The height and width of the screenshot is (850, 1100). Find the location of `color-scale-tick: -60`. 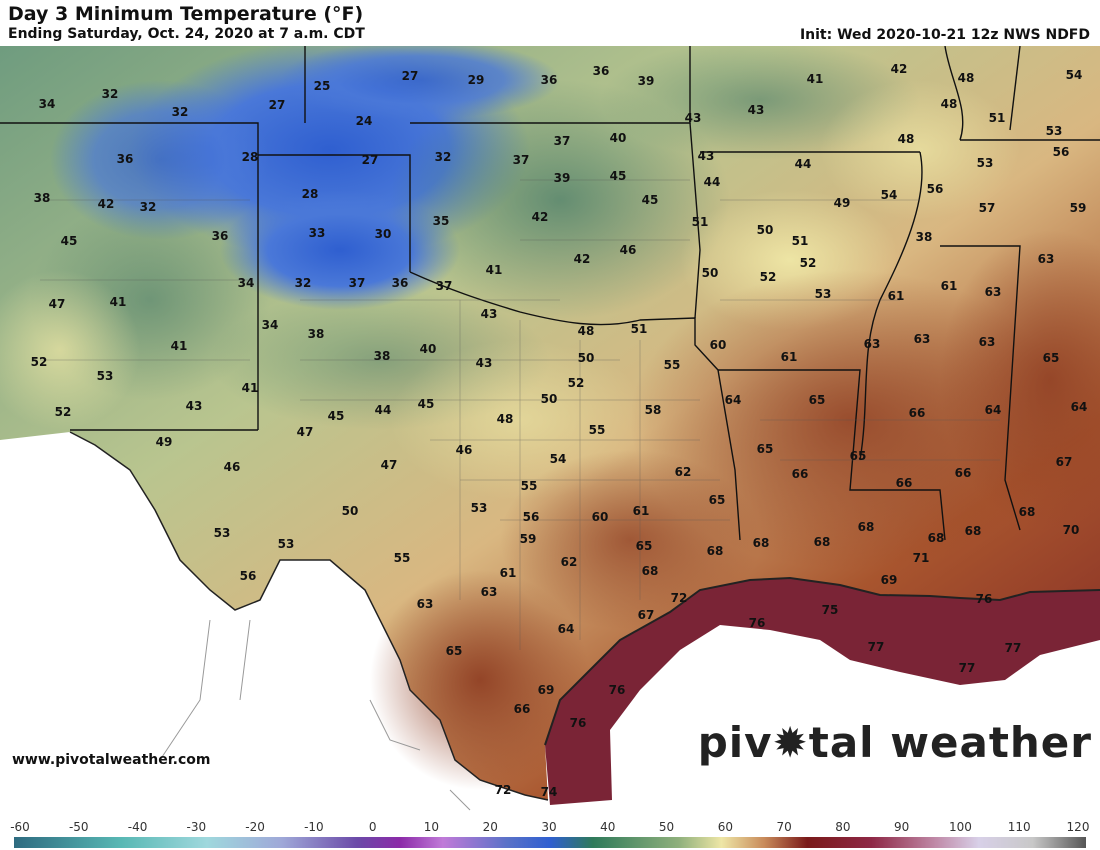

color-scale-tick: -60 is located at coordinates (20, 827).